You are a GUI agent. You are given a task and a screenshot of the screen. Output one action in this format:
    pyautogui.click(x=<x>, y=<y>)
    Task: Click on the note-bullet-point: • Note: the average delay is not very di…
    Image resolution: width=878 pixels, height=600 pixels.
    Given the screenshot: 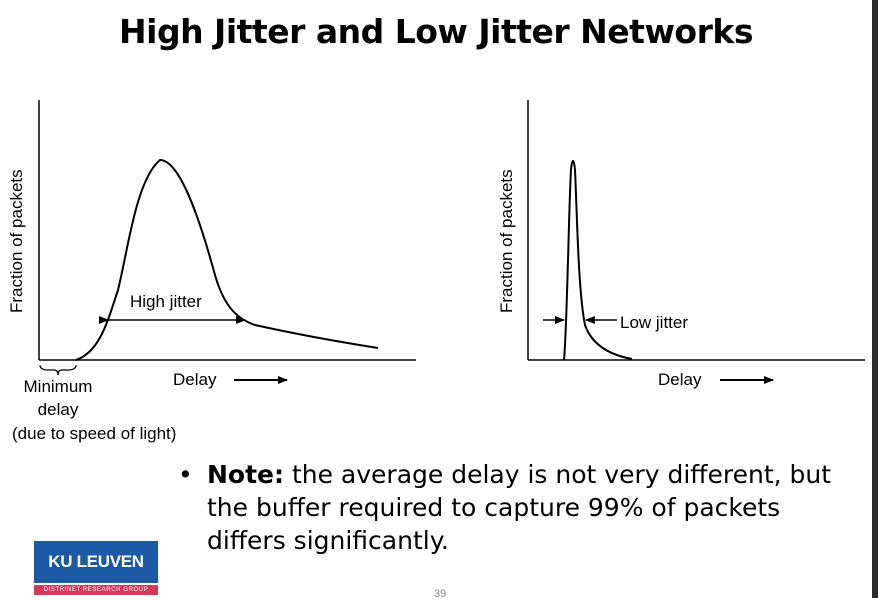 What is the action you would take?
    pyautogui.click(x=508, y=507)
    